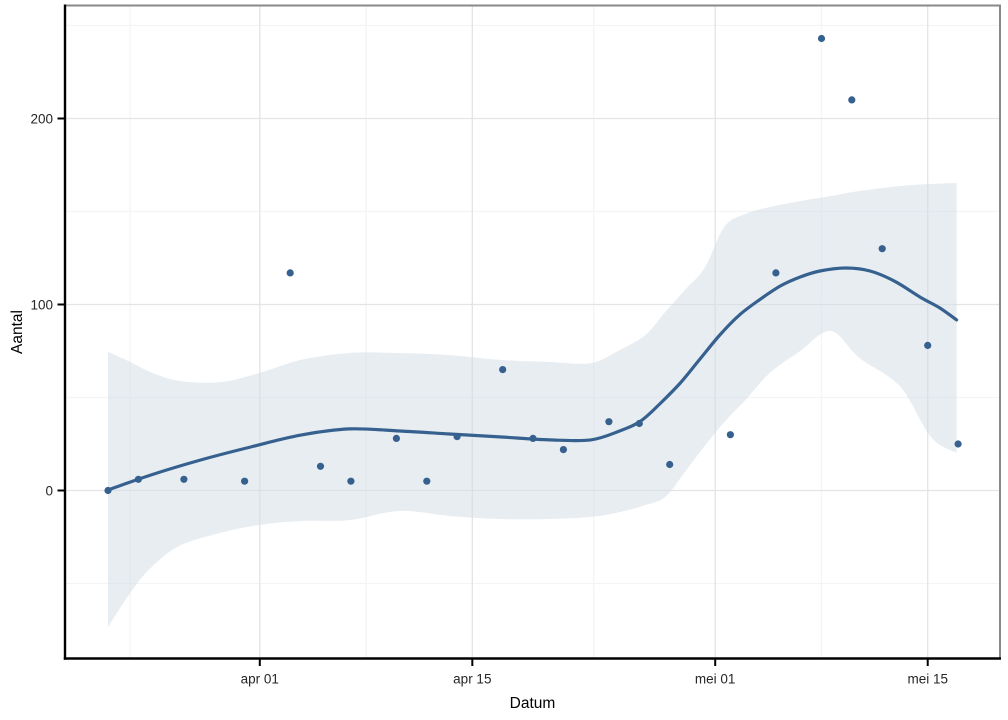  I want to click on y-tick-label: 200, so click(41, 118).